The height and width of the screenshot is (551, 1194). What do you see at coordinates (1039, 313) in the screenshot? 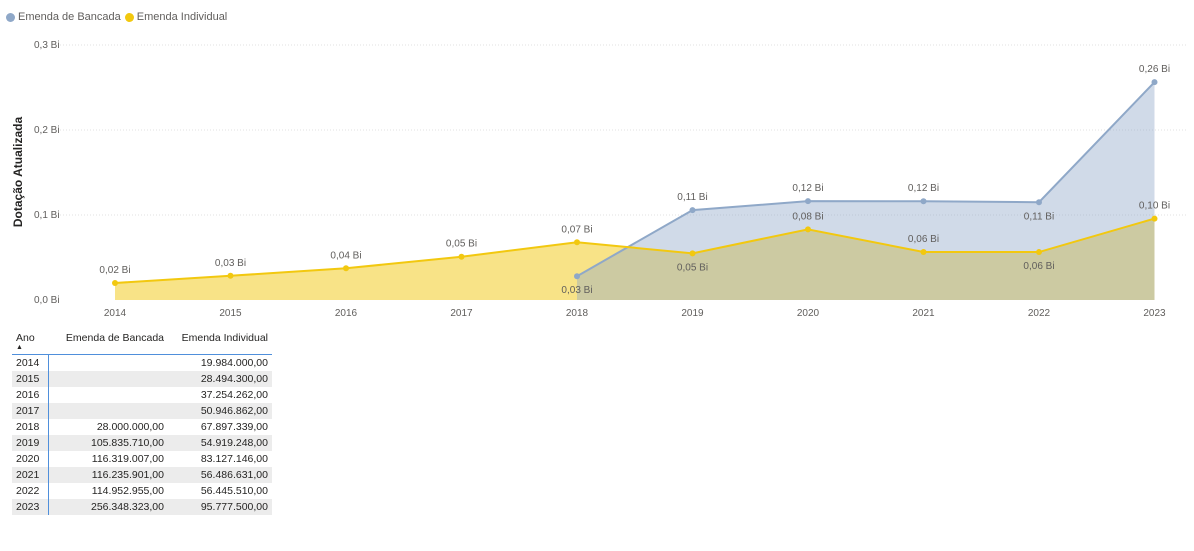
I see `x-tick-label: 2022` at bounding box center [1039, 313].